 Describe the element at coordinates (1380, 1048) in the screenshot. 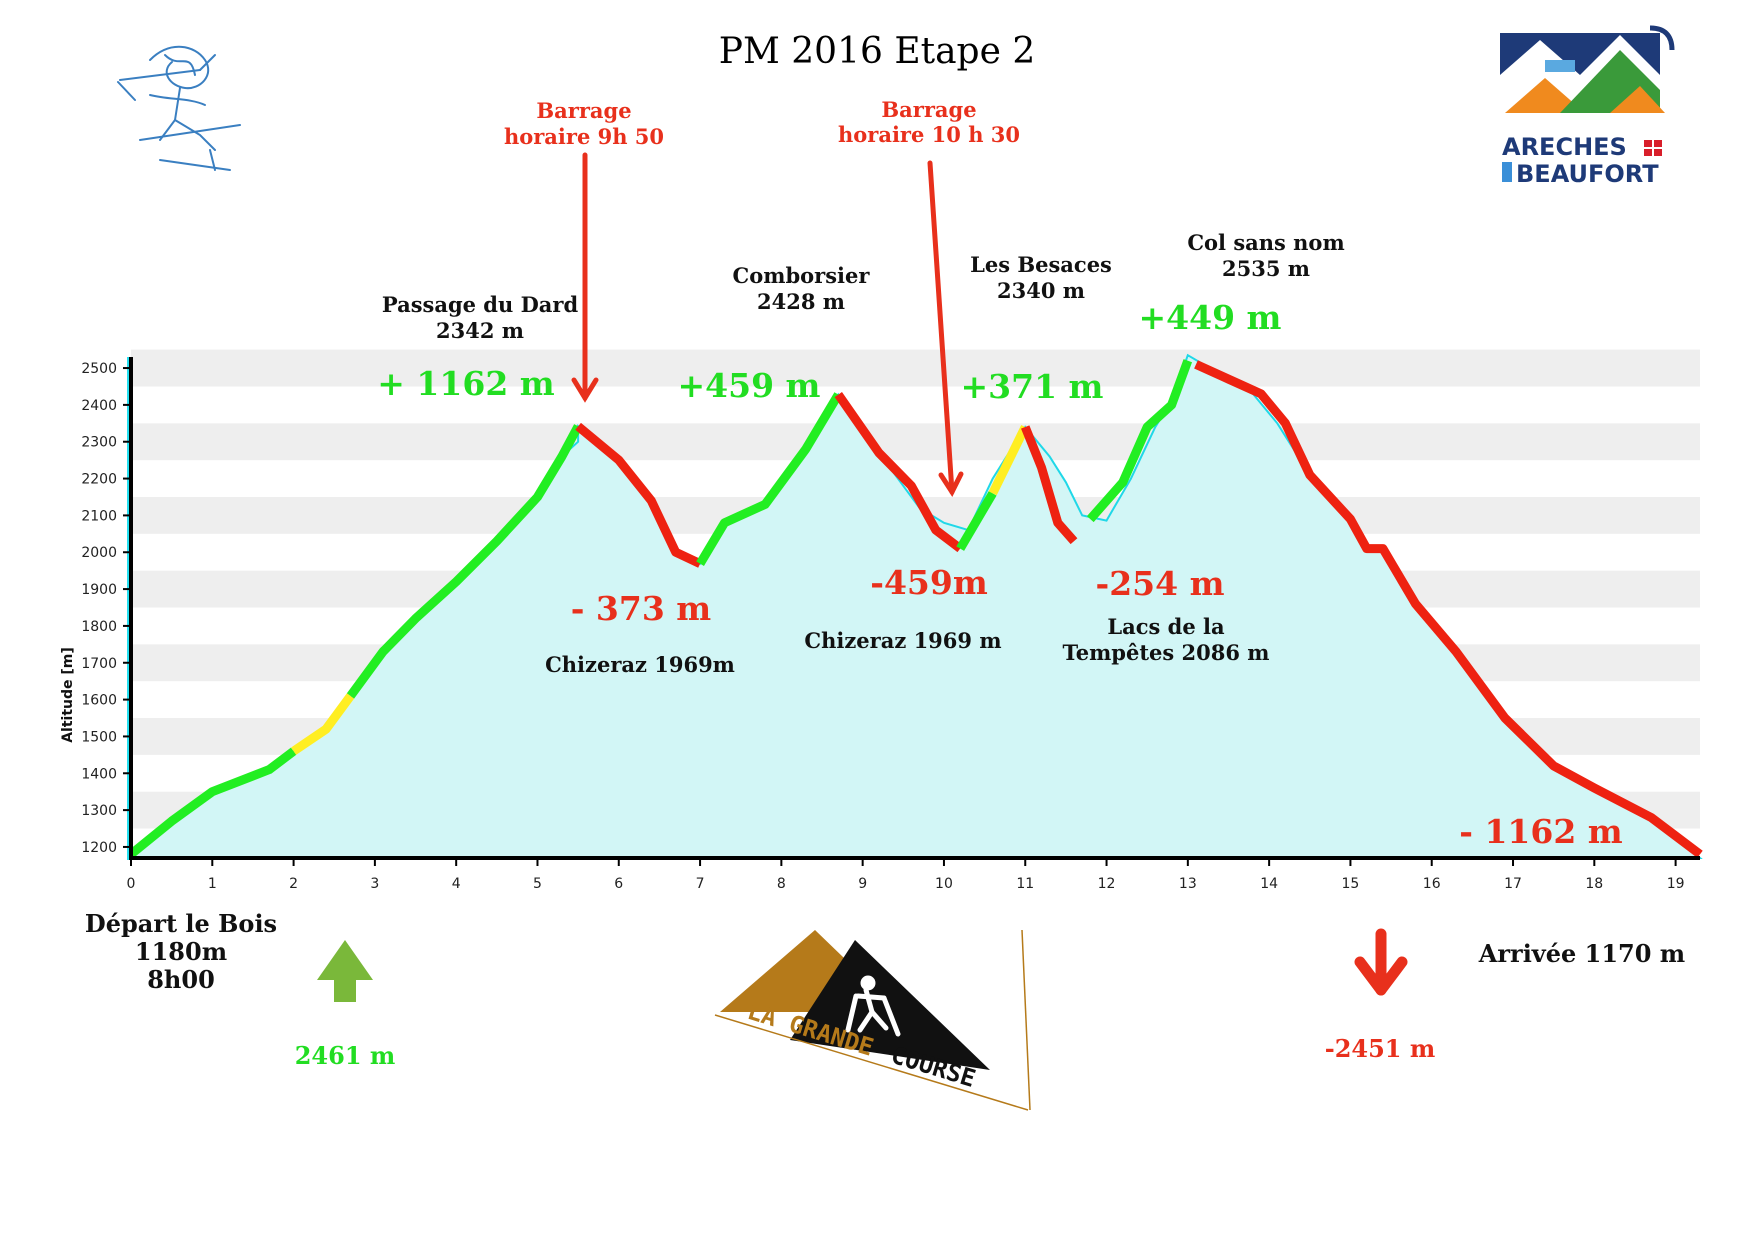

I see `total-loss: -2451 m` at that location.